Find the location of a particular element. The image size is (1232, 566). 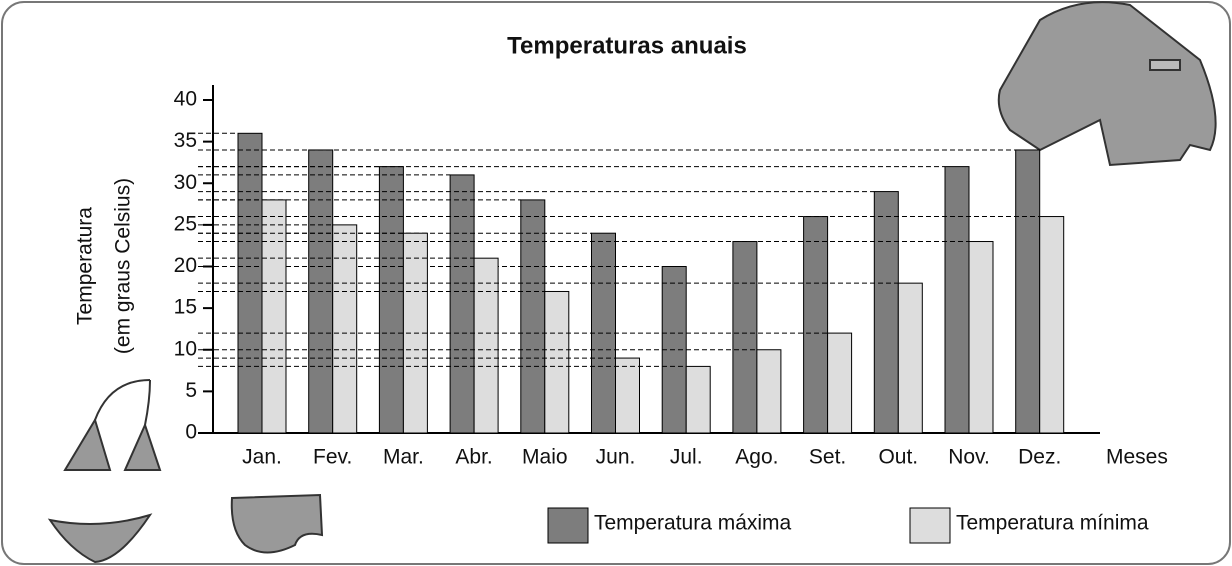

chart-title: Temperaturas anuais is located at coordinates (627, 45).